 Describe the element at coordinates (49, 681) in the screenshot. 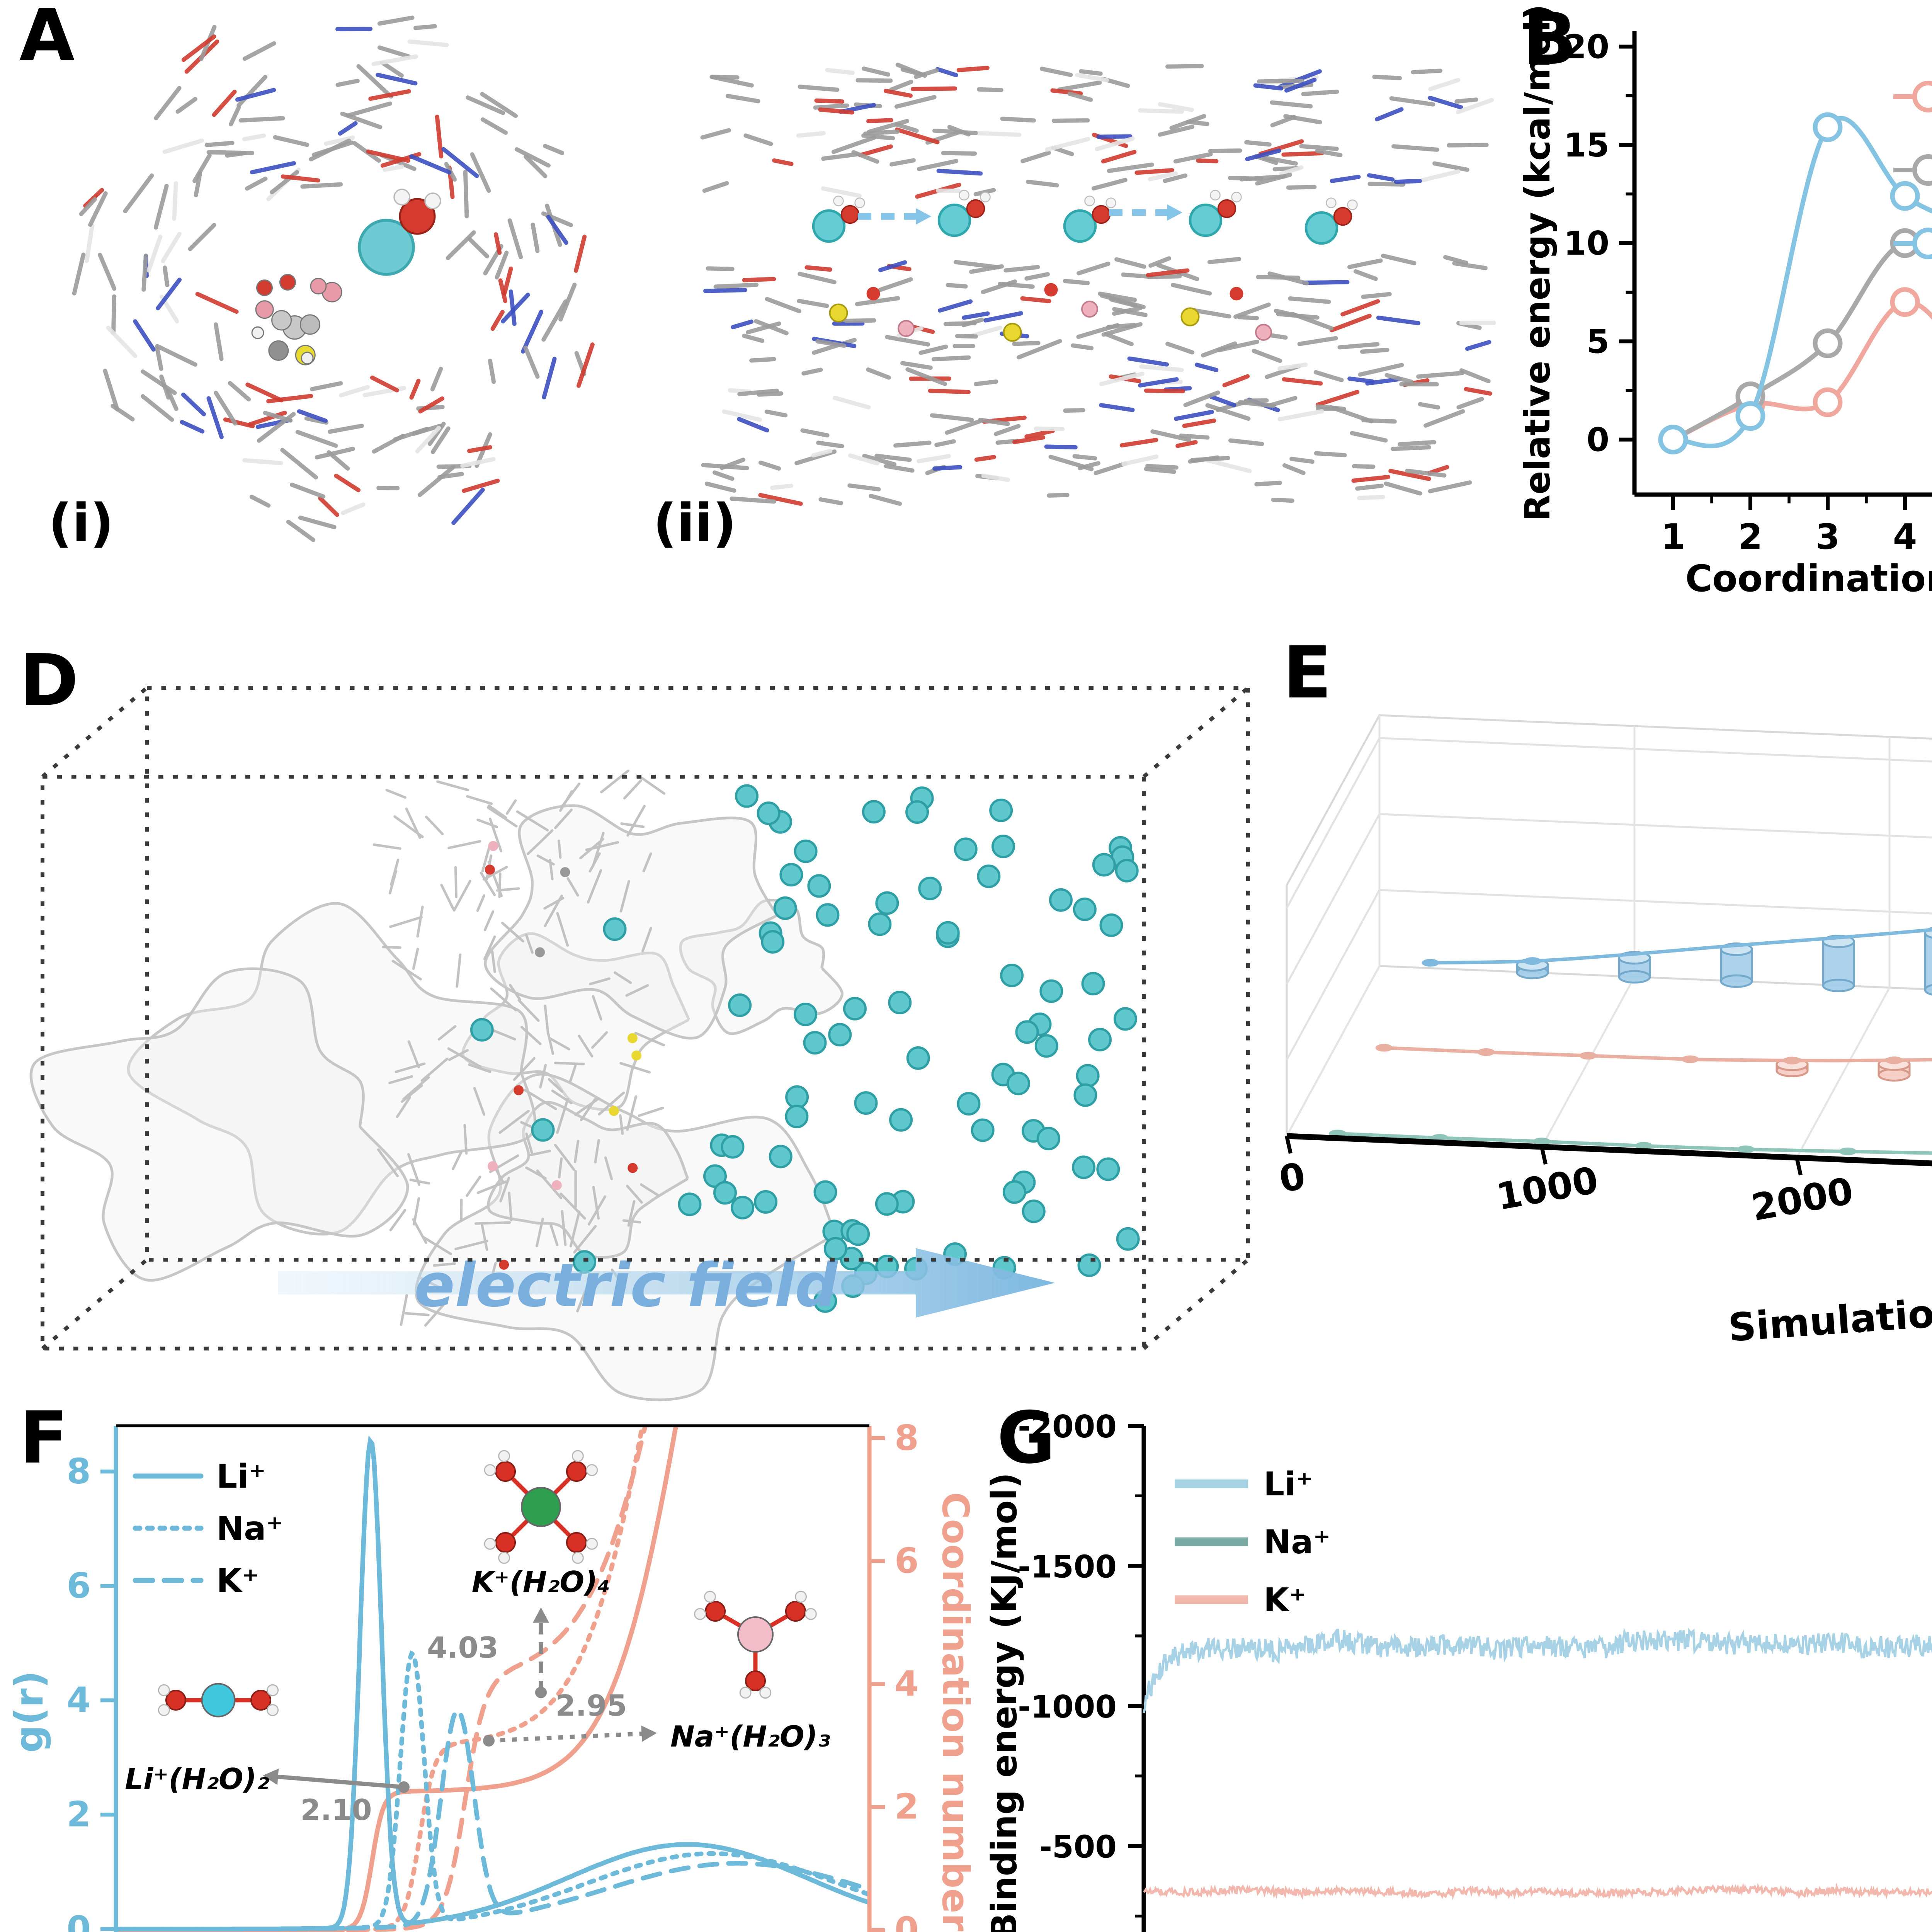

I see `panel-label-D: D` at that location.